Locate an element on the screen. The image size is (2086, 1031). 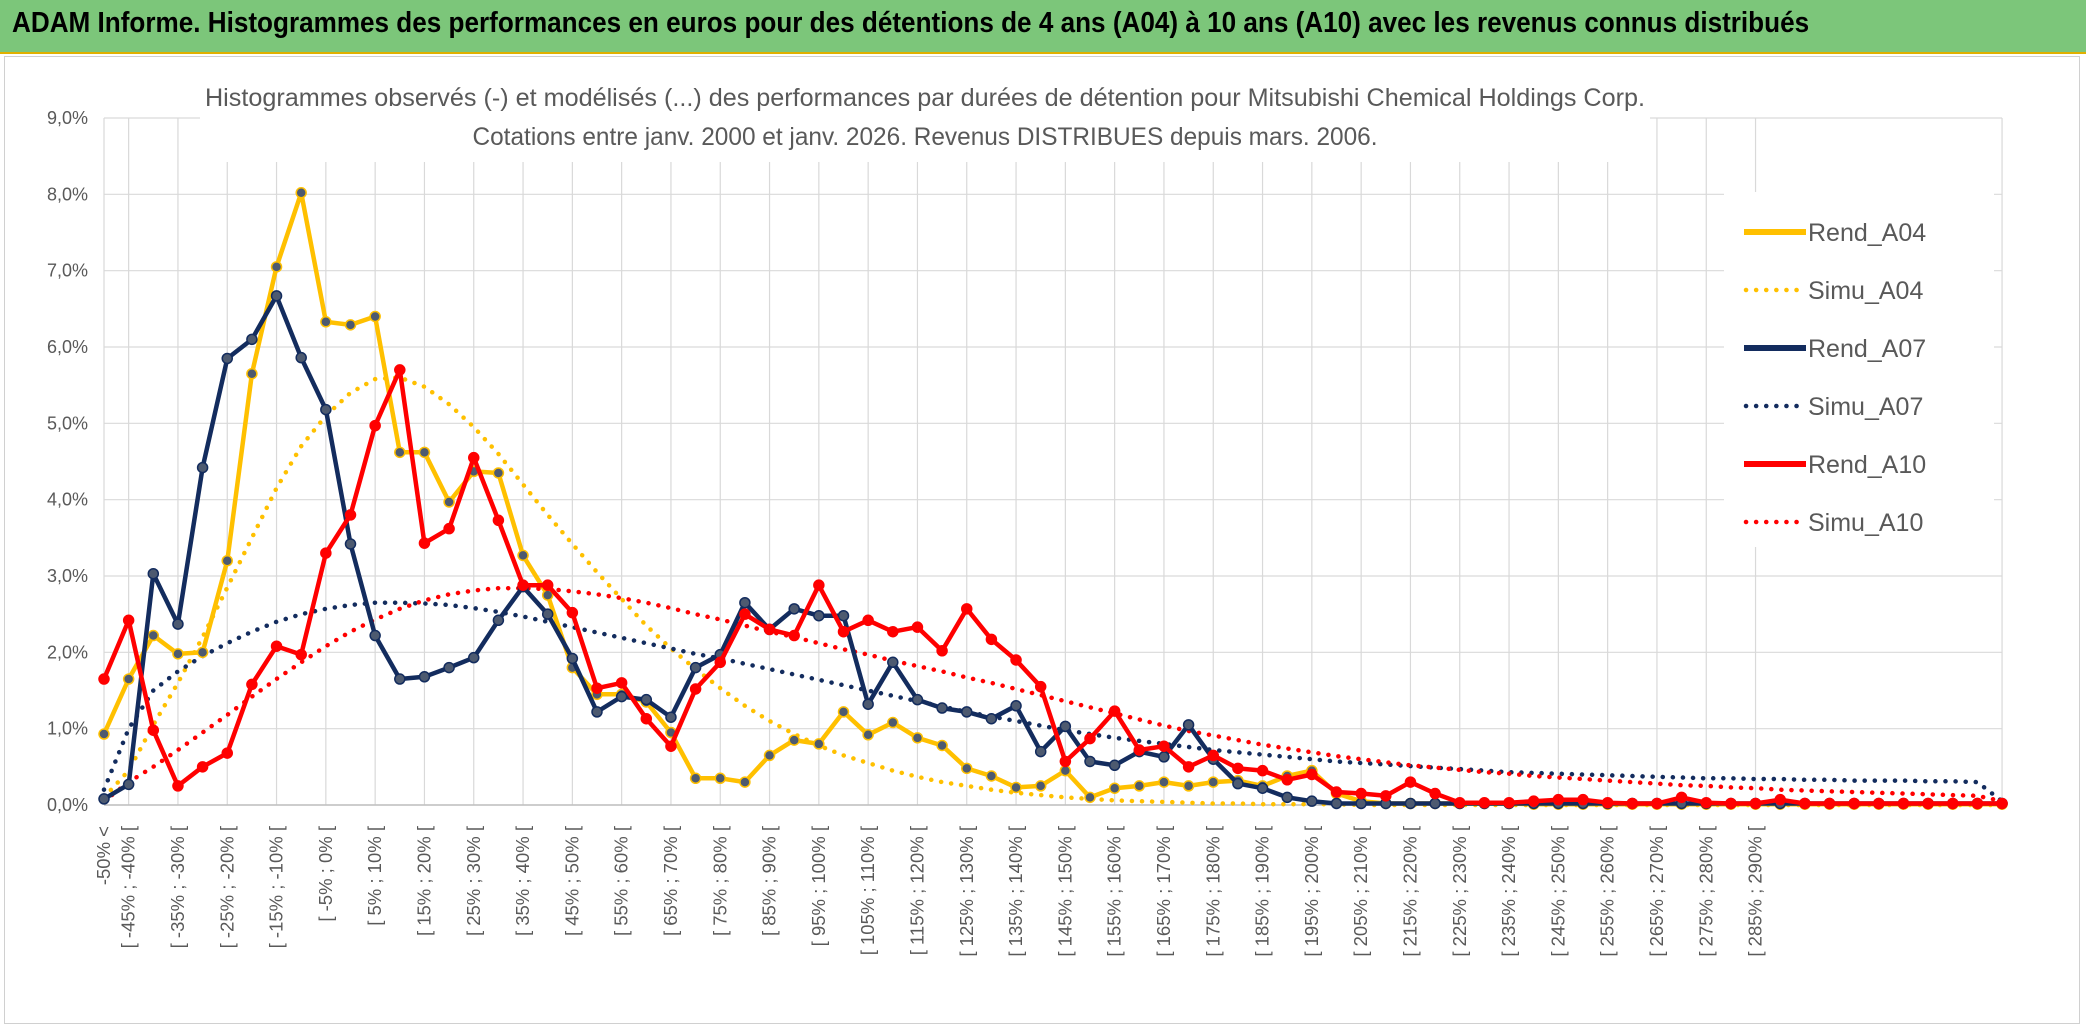
legend-label-rend-a04: Rend_A04 is located at coordinates (1867, 233).